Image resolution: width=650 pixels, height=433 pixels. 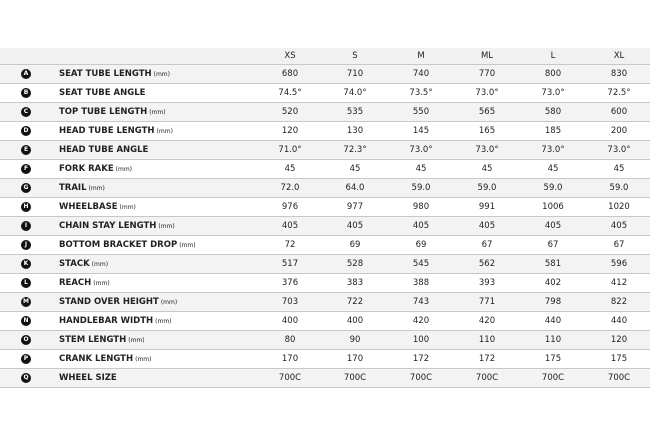 I want to click on value-cell: 74.5°, so click(x=290, y=93).